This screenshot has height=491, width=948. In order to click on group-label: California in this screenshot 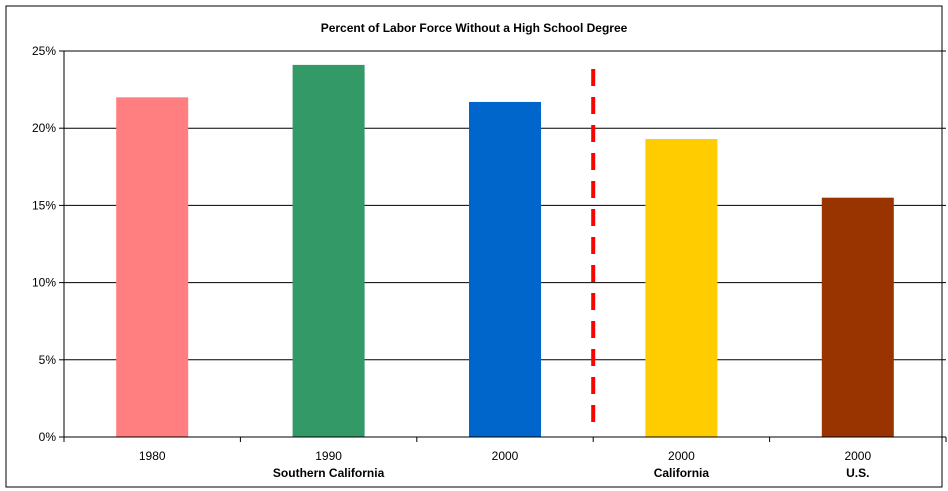, I will do `click(682, 473)`.